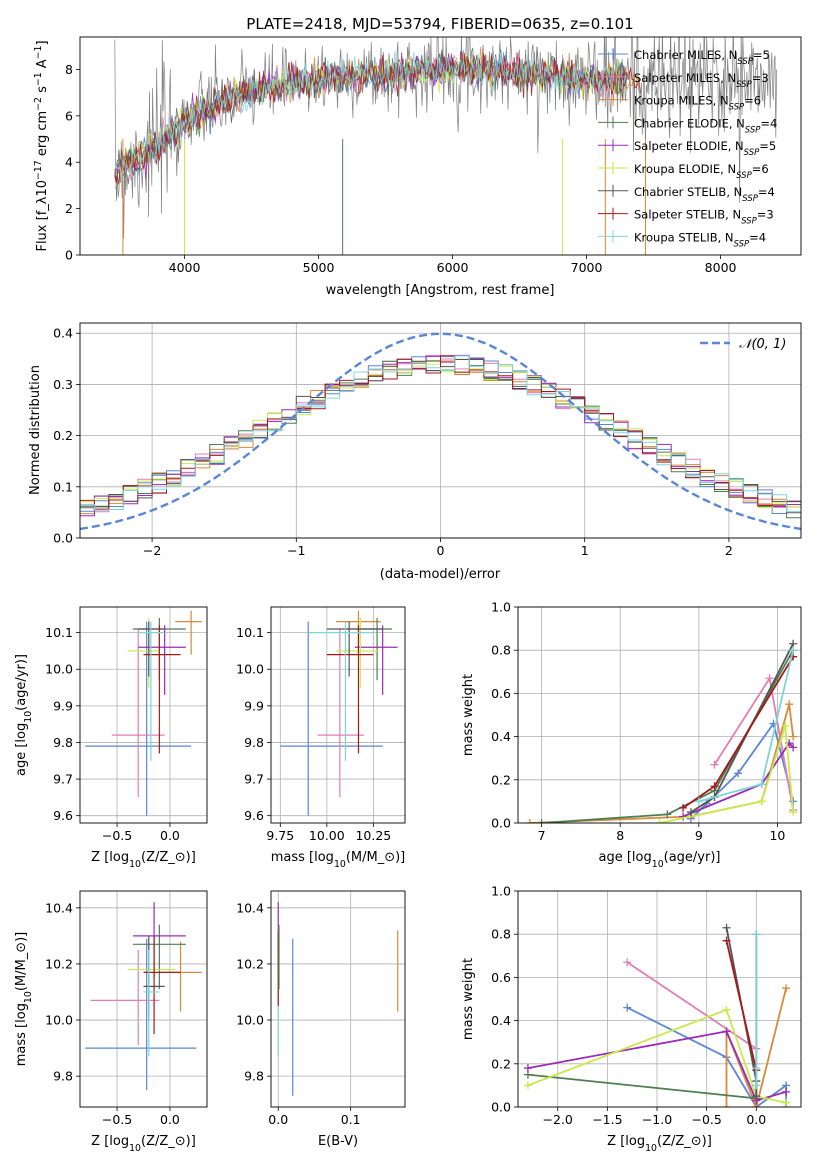 This screenshot has height=1170, width=819. I want to click on legend-label: 𝒩(0, 1), so click(762, 344).